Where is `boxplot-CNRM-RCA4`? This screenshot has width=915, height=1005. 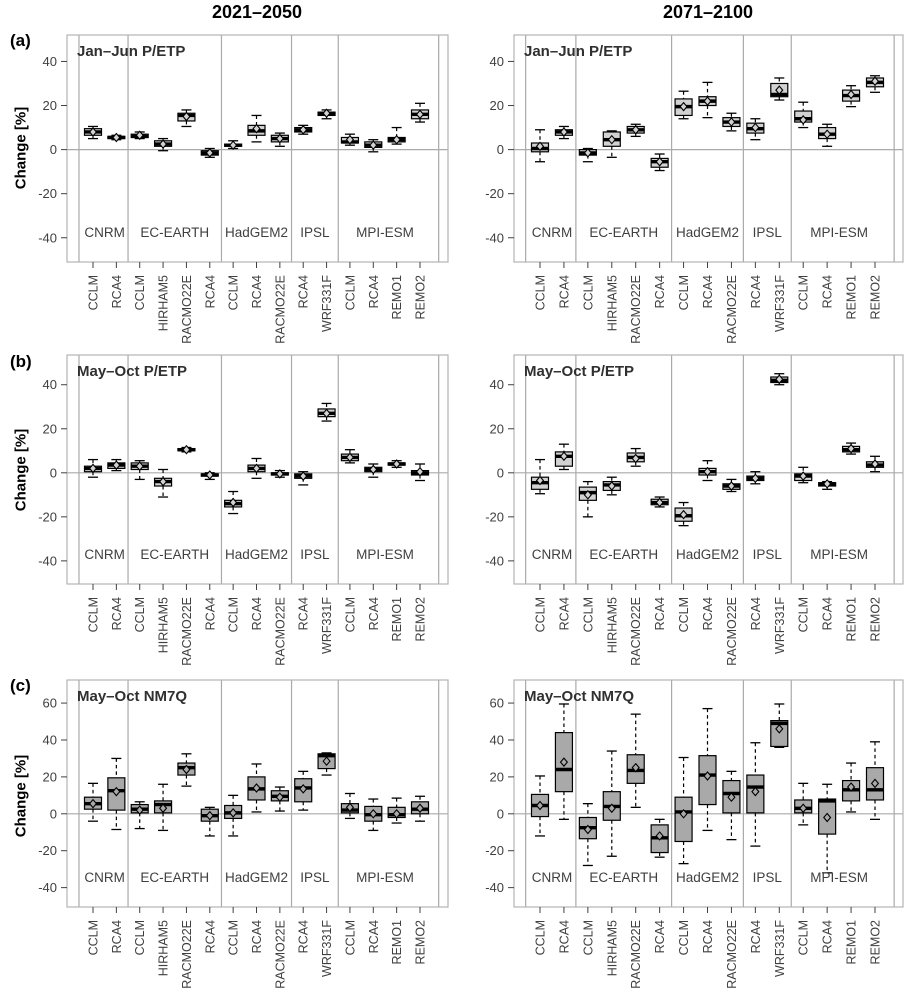 boxplot-CNRM-RCA4 is located at coordinates (116, 137).